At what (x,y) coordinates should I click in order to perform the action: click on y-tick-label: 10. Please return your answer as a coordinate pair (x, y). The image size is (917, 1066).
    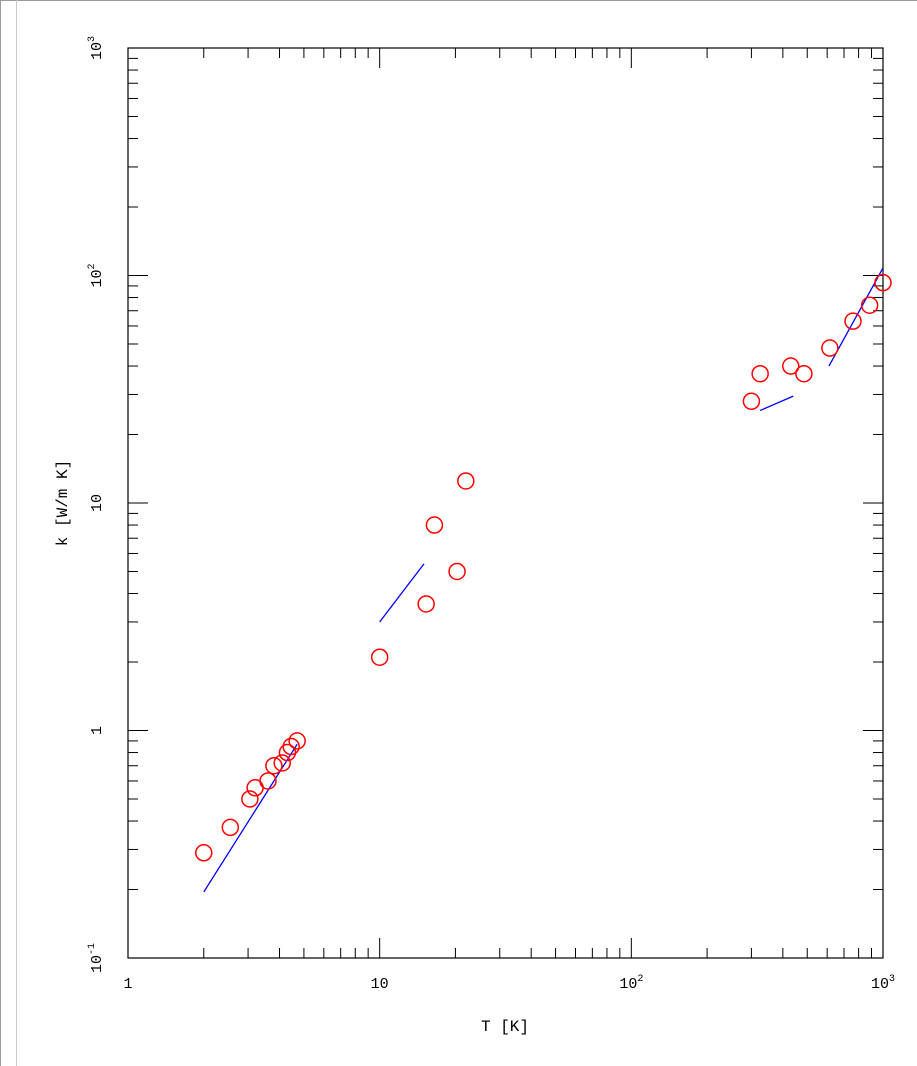
    Looking at the image, I should click on (97, 503).